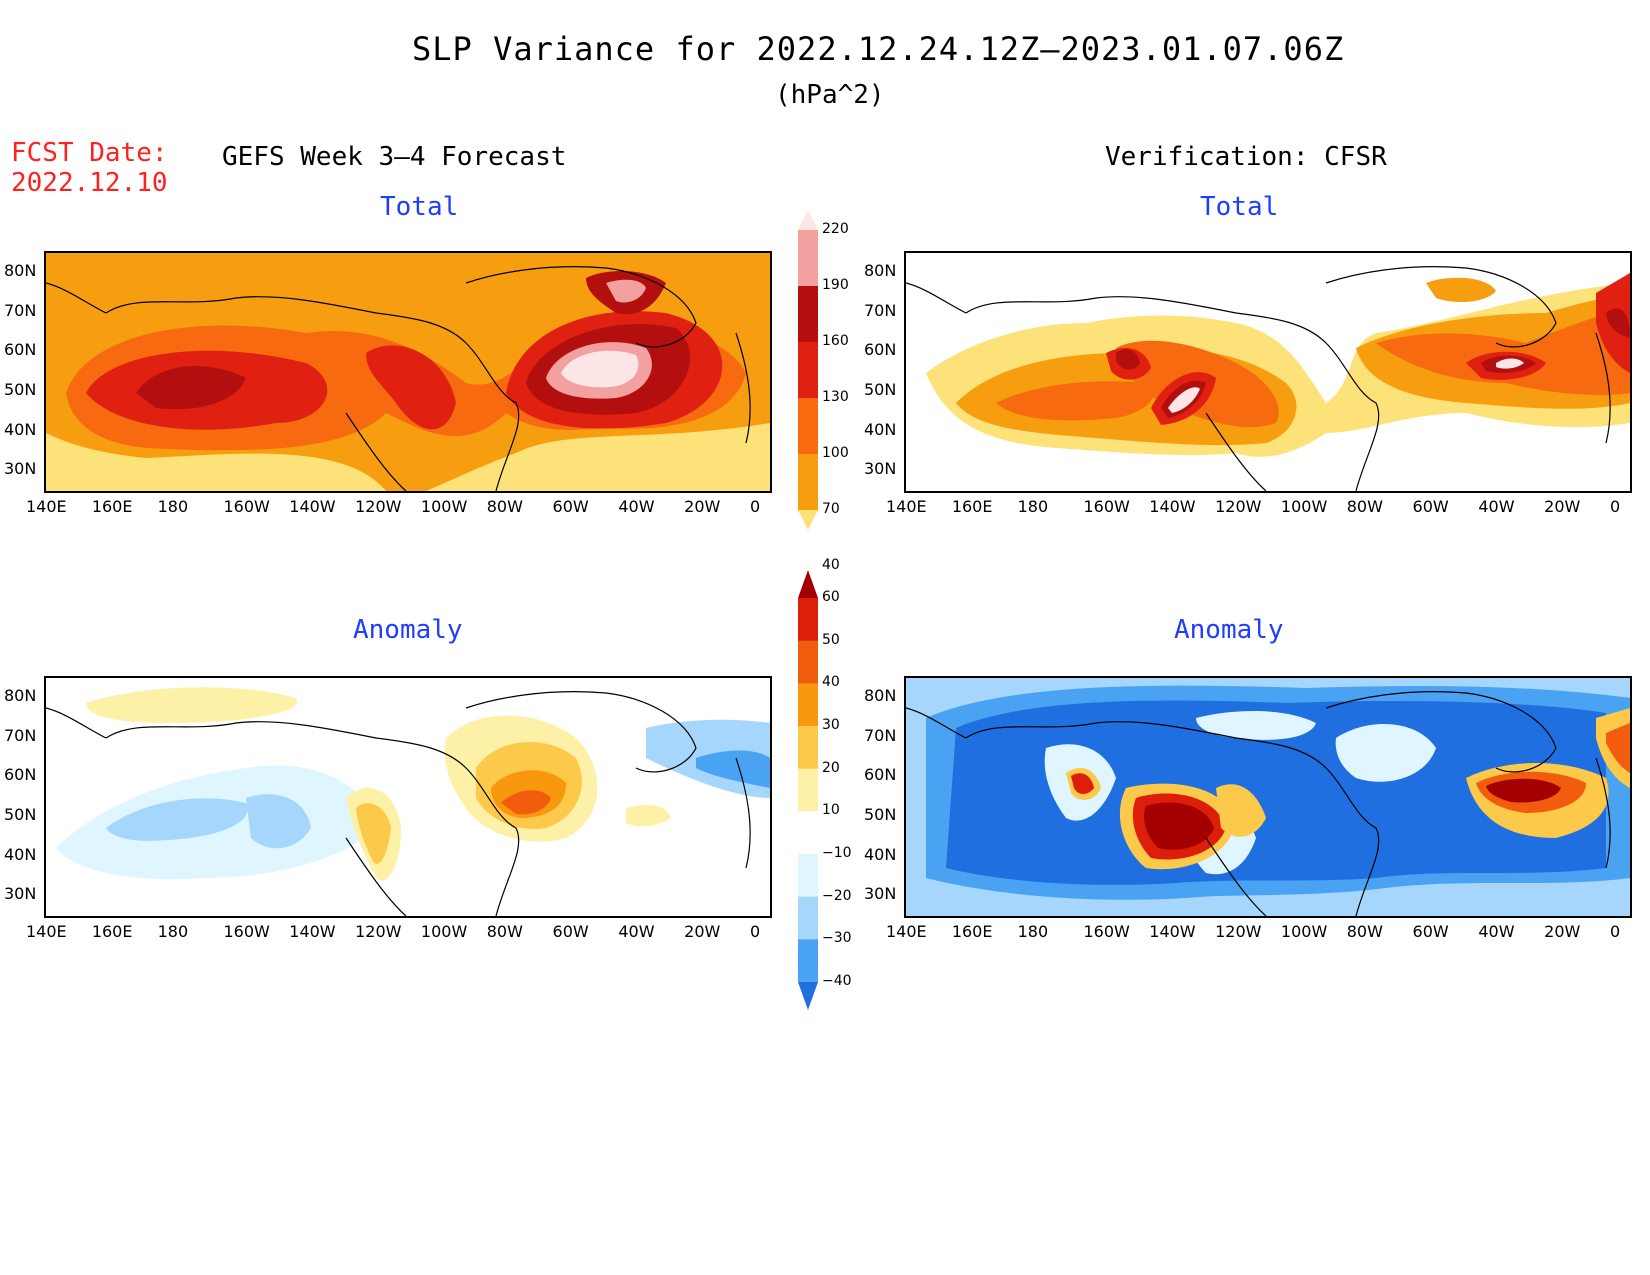 The image size is (1650, 1275). Describe the element at coordinates (837, 853) in the screenshot. I see `anomaly-colorbar-tick-label: −10` at that location.